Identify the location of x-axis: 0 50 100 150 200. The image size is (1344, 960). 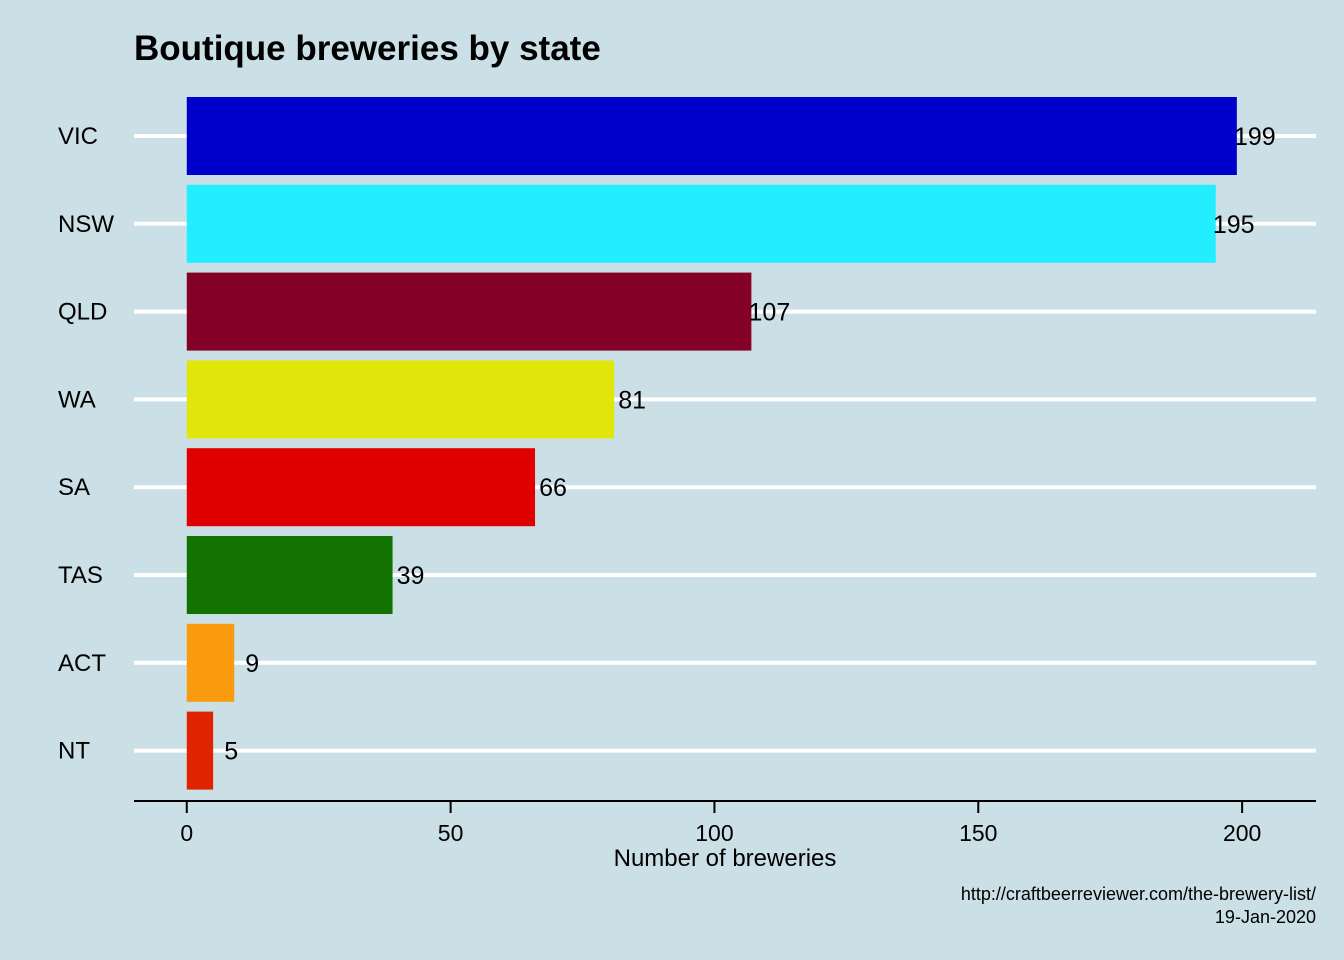
(725, 823).